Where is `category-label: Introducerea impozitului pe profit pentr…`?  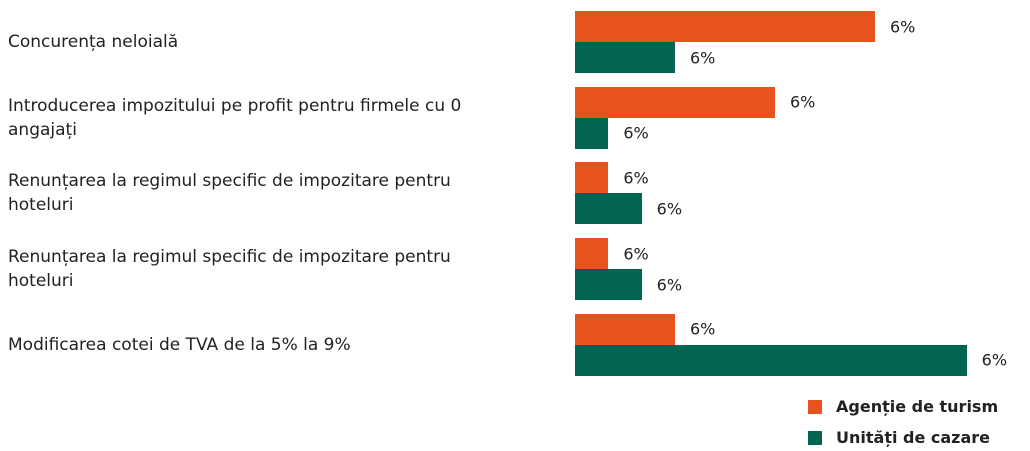
category-label: Introducerea impozitului pe profit pentr… is located at coordinates (235, 117).